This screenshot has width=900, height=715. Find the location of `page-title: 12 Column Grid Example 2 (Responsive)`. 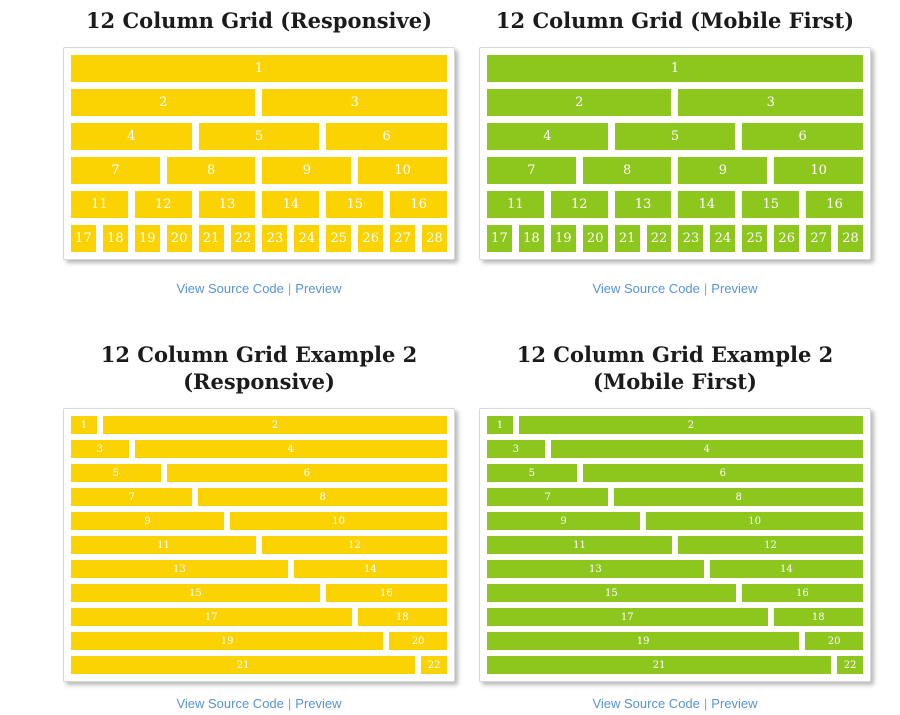

page-title: 12 Column Grid Example 2 (Responsive) is located at coordinates (259, 368).